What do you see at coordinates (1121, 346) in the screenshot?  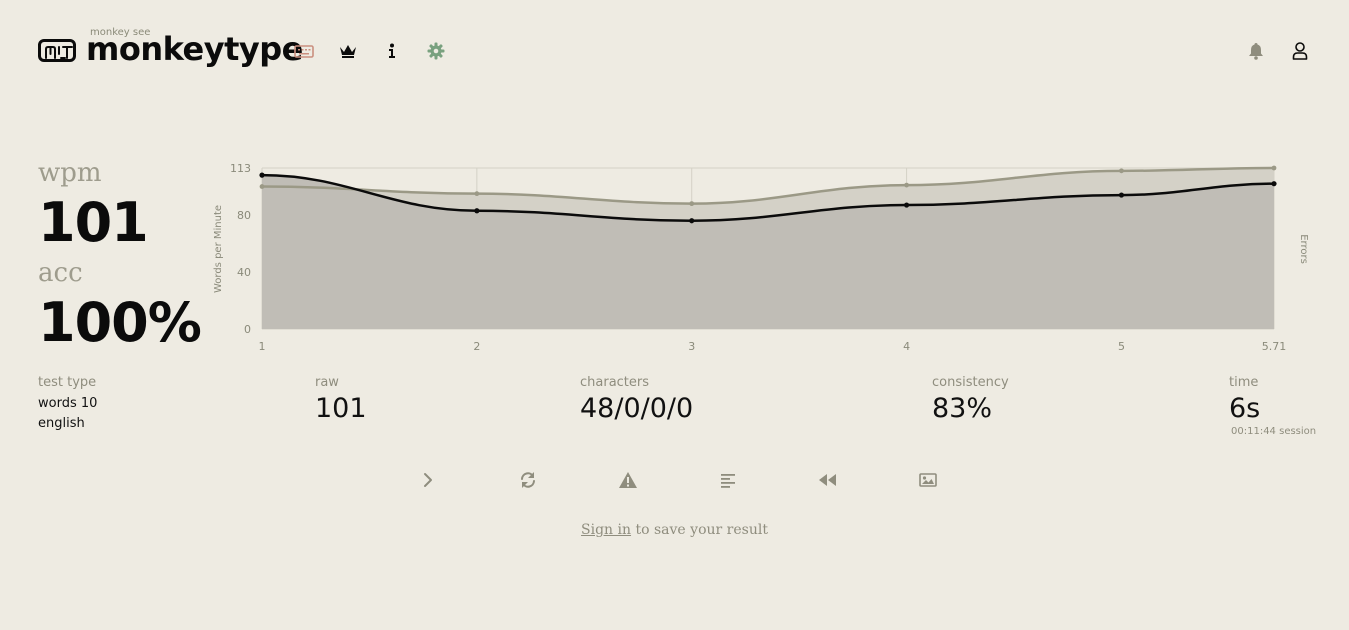 I see `x-tick-label-4: 5` at bounding box center [1121, 346].